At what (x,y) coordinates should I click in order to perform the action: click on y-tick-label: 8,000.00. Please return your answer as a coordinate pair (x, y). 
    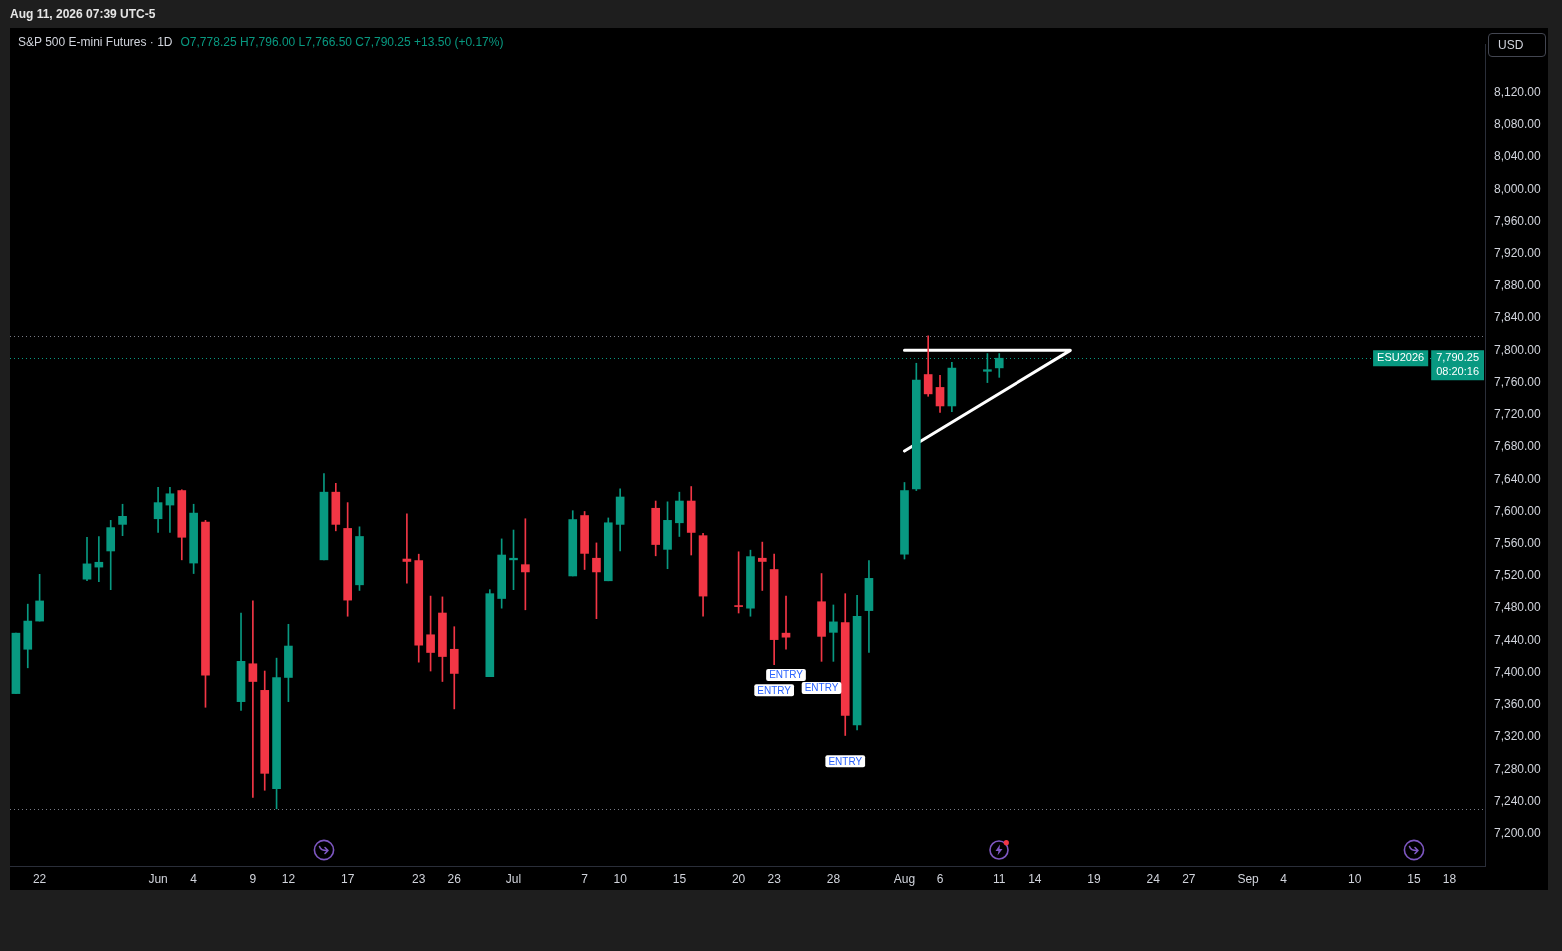
    Looking at the image, I should click on (1518, 188).